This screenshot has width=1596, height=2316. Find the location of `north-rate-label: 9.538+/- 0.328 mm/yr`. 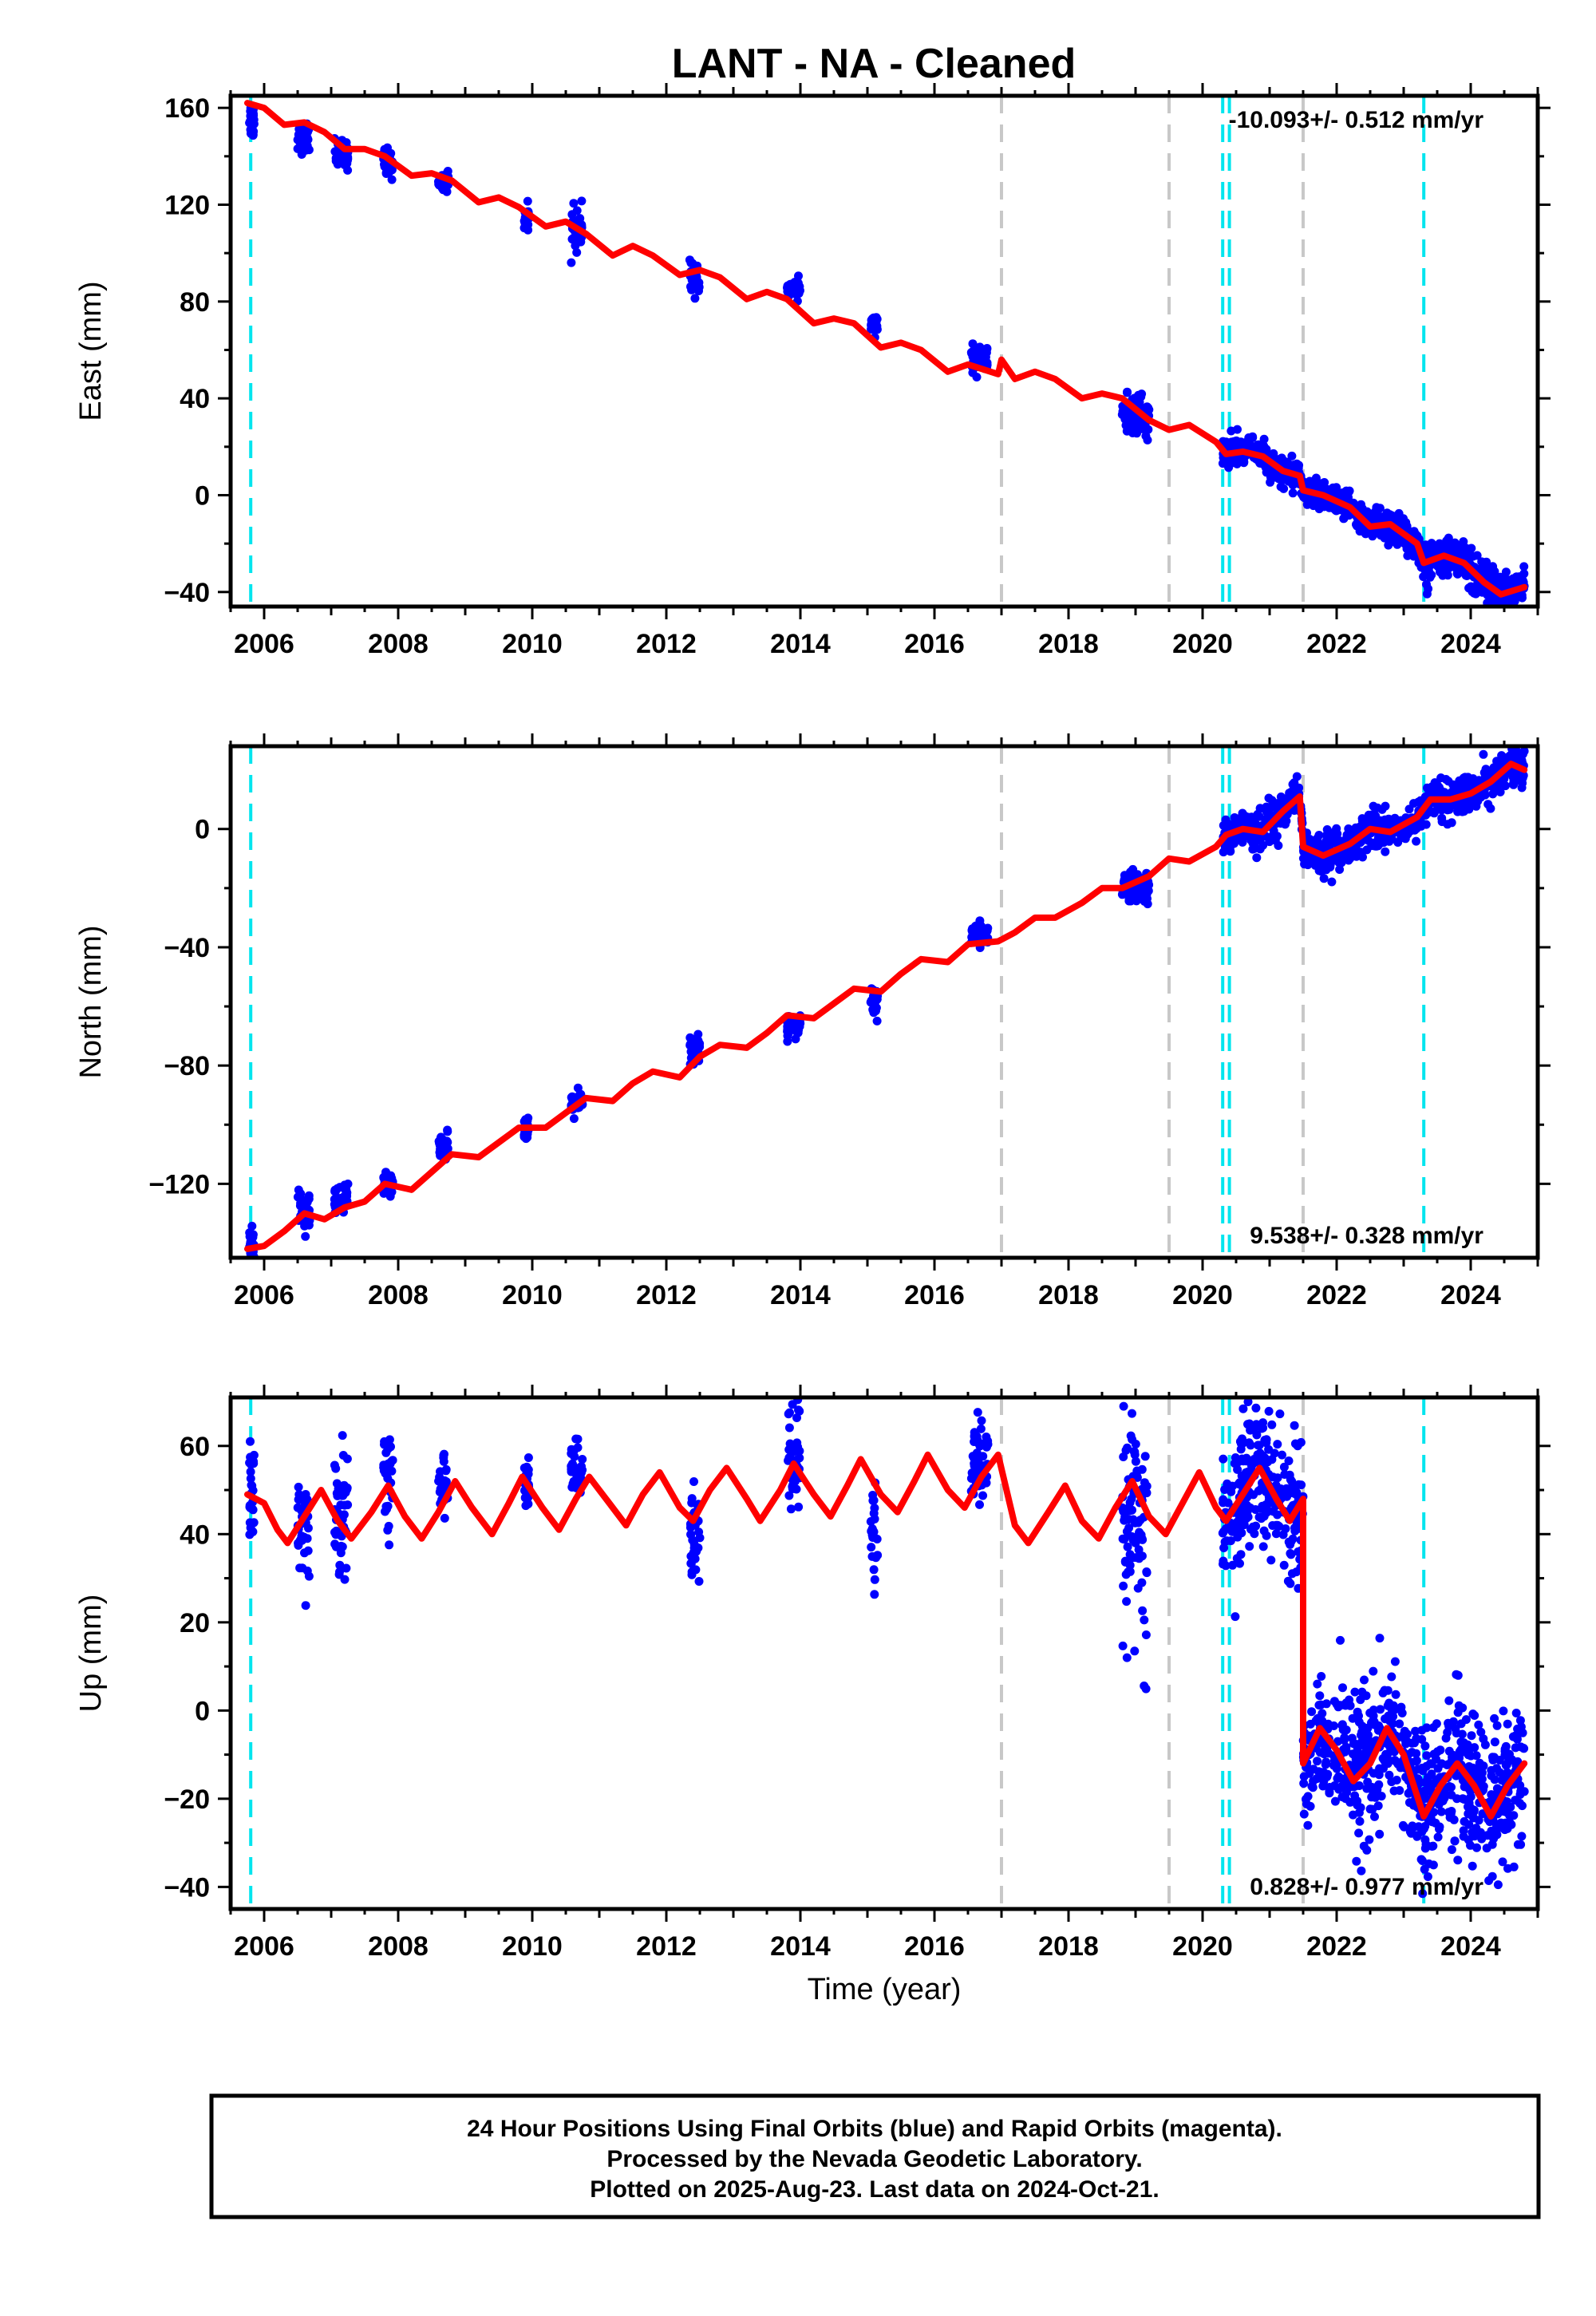

north-rate-label: 9.538+/- 0.328 mm/yr is located at coordinates (1366, 1236).